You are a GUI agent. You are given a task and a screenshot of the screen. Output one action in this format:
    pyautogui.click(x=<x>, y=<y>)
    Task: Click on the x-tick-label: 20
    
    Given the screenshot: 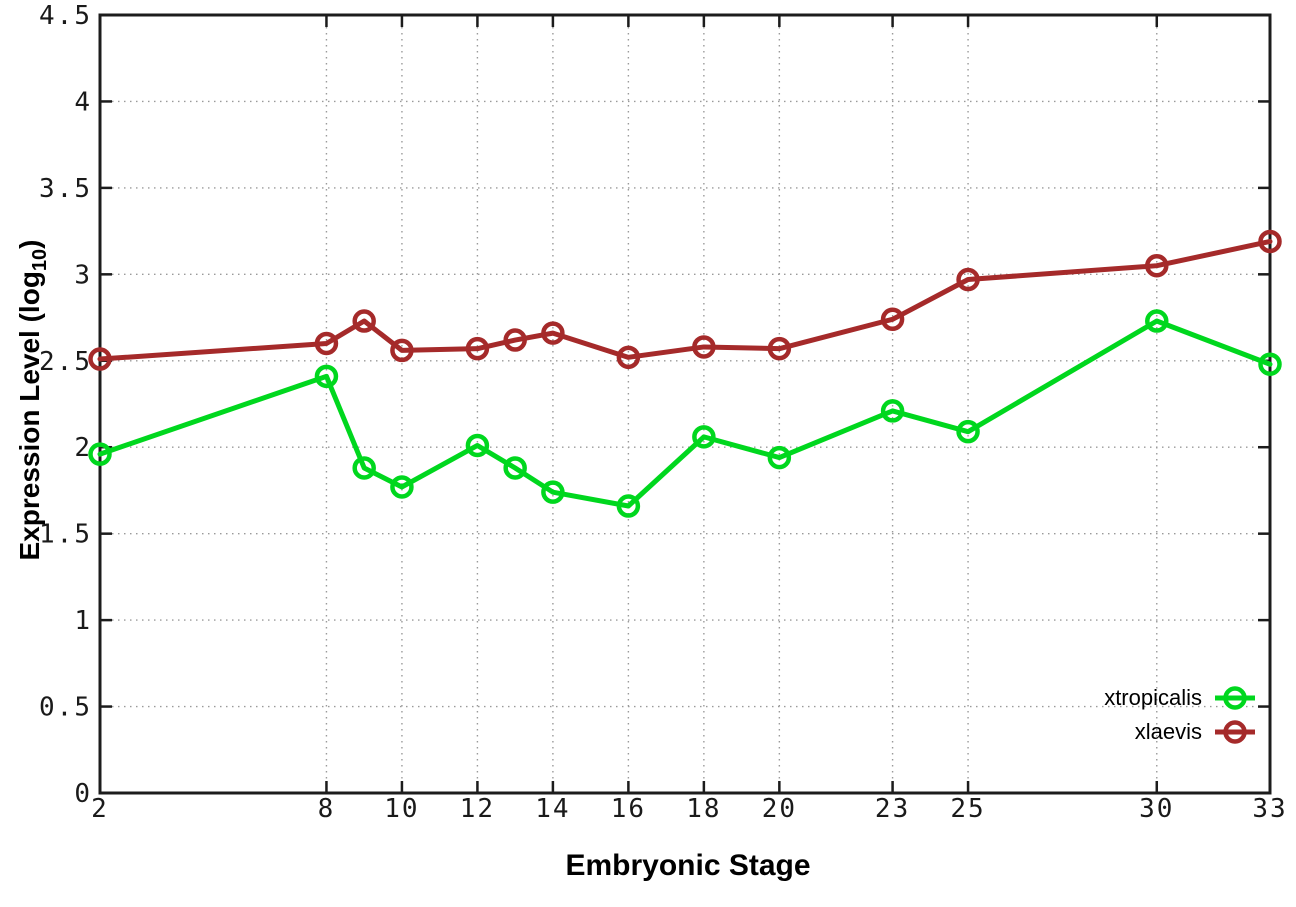 What is the action you would take?
    pyautogui.click(x=779, y=809)
    